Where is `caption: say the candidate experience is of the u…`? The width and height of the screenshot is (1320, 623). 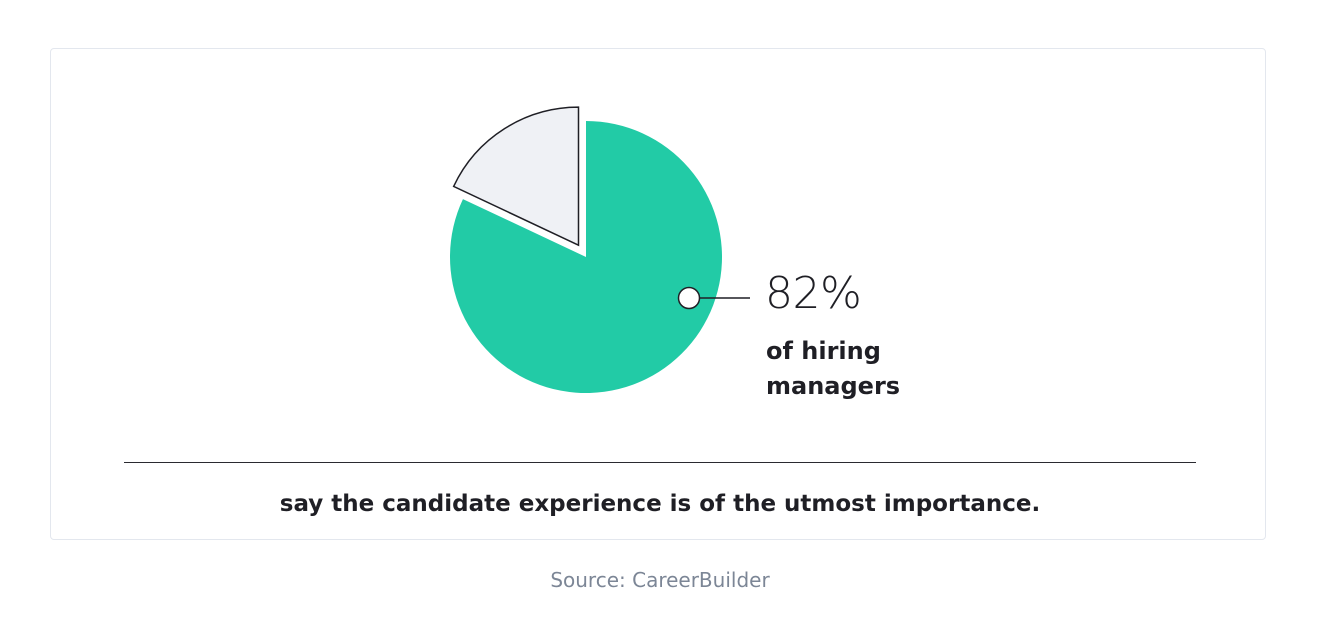 caption: say the candidate experience is of the u… is located at coordinates (660, 504).